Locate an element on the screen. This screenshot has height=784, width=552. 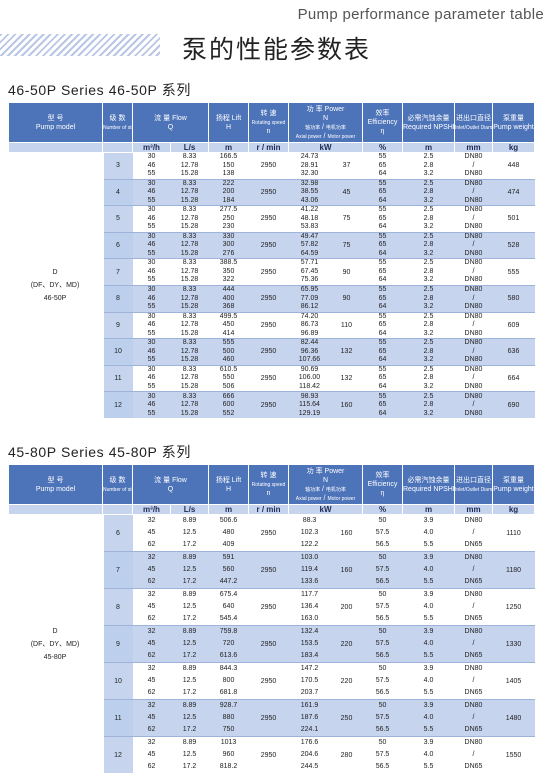
motor-power-label: 电机功率 is located at coordinates (335, 127).